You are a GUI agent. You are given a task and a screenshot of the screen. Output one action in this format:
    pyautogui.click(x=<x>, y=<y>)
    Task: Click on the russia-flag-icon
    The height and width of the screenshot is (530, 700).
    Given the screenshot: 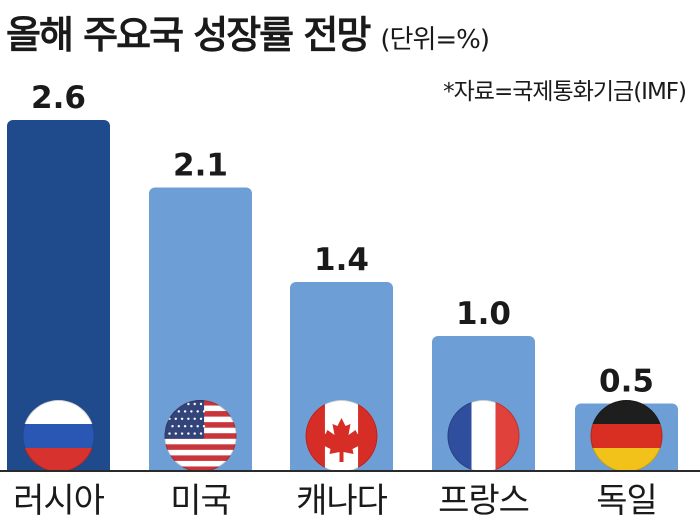 What is the action you would take?
    pyautogui.click(x=58, y=436)
    